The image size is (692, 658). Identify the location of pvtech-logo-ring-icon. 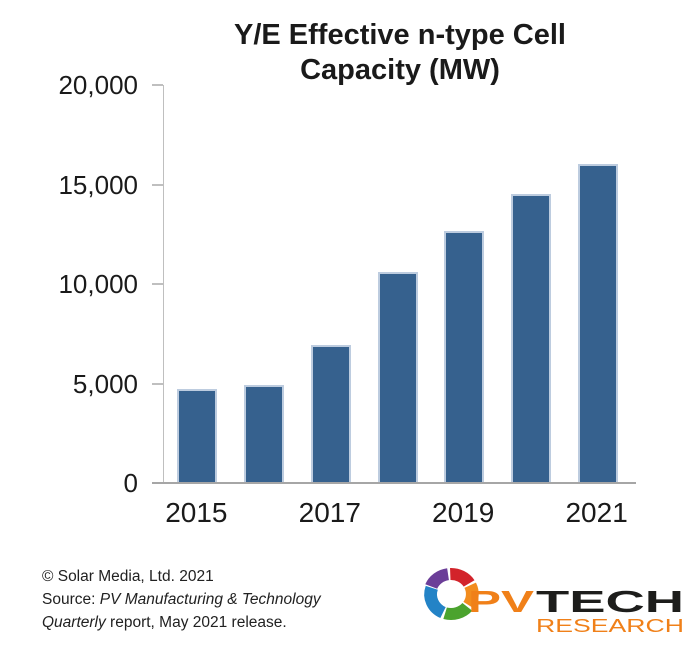
(451, 594).